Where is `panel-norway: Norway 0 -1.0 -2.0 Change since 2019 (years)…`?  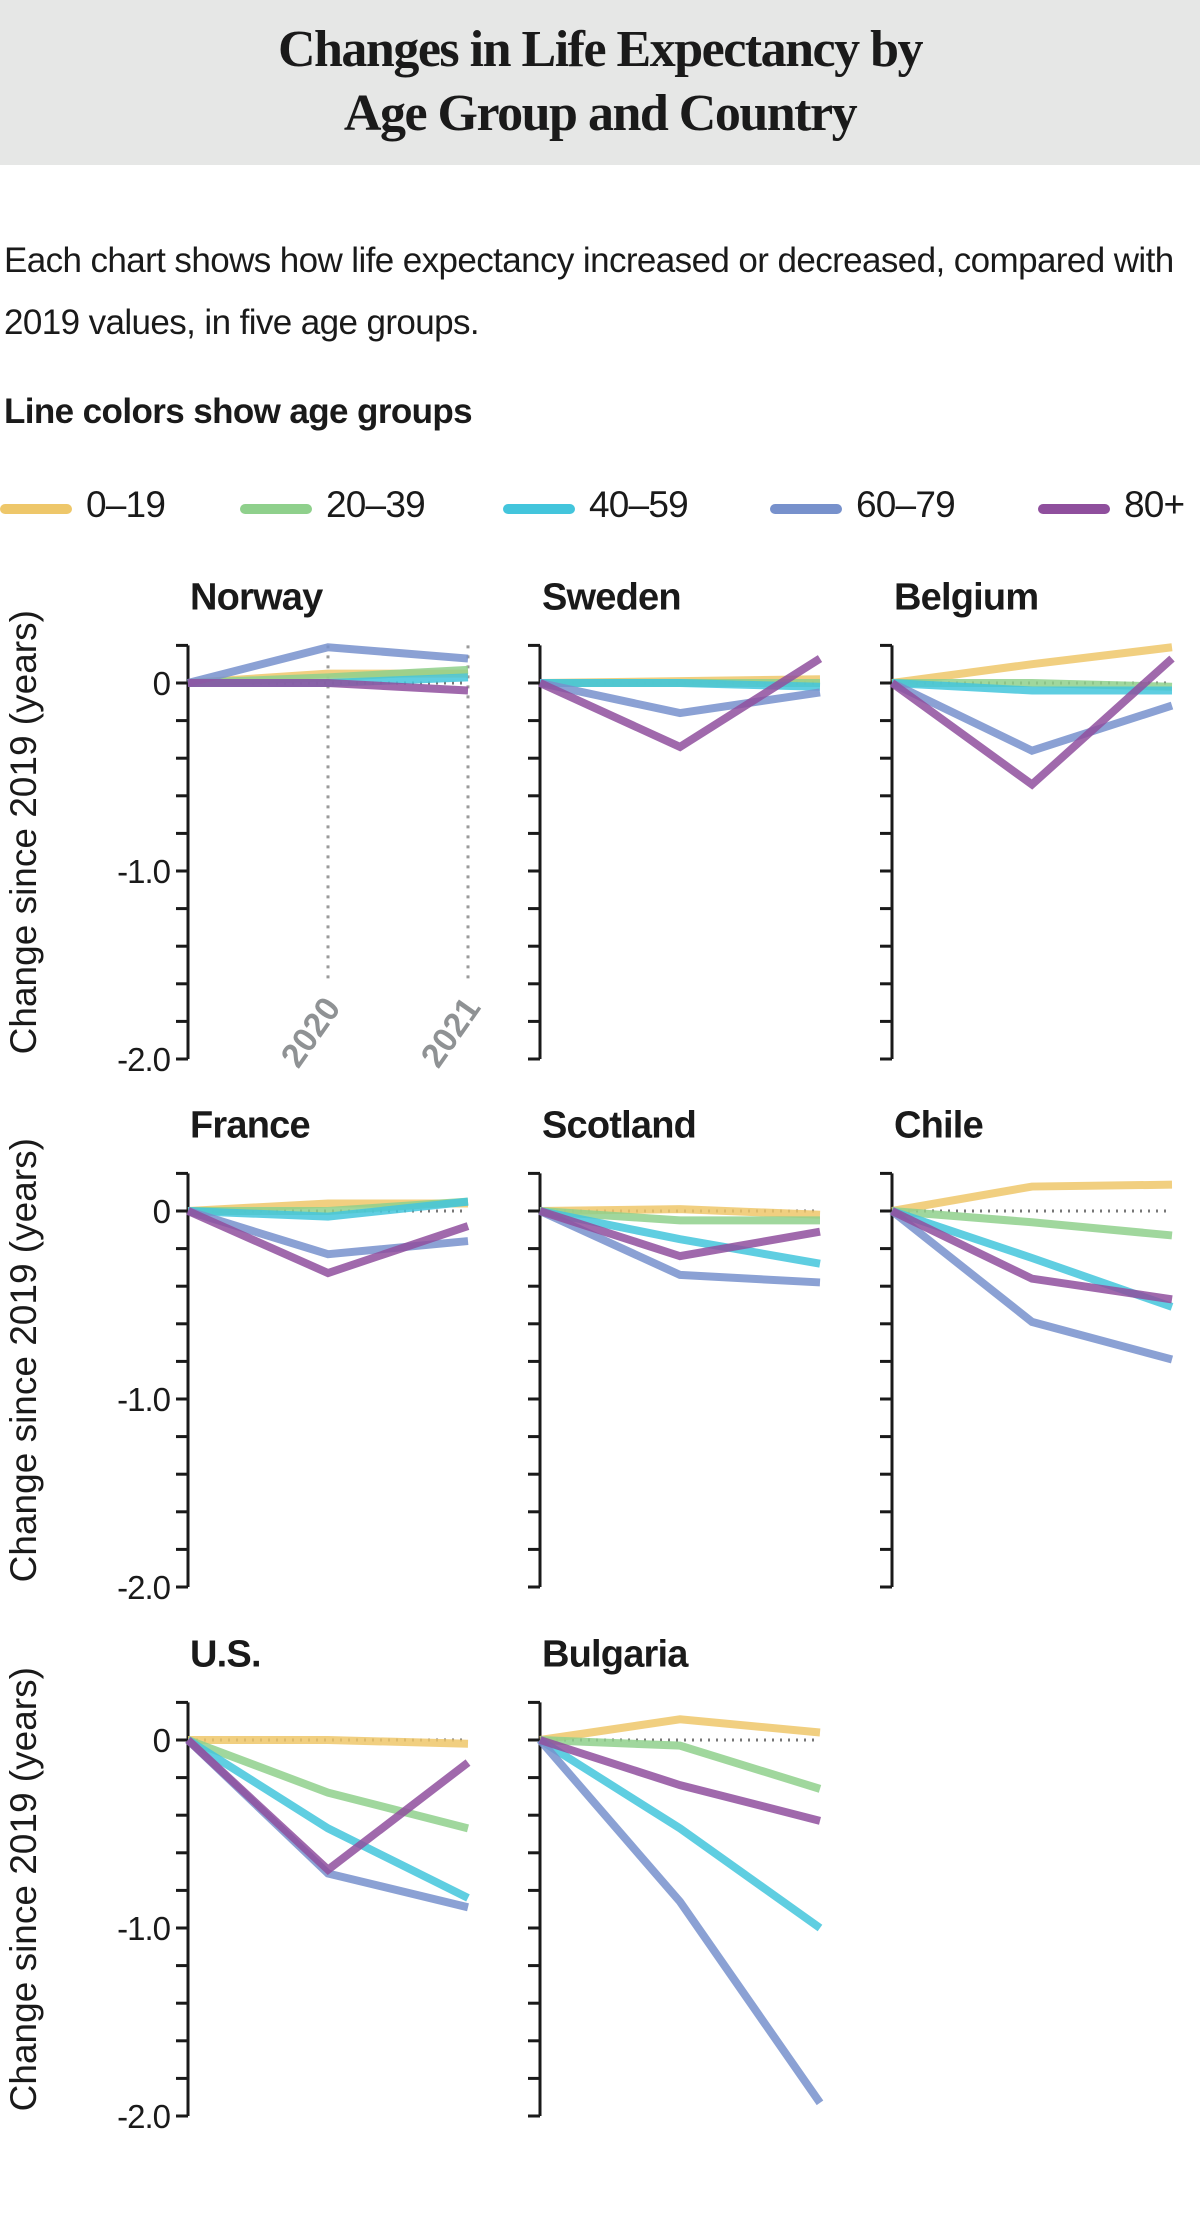
panel-norway: Norway 0 -1.0 -2.0 Change since 2019 (years)… is located at coordinates (245, 827).